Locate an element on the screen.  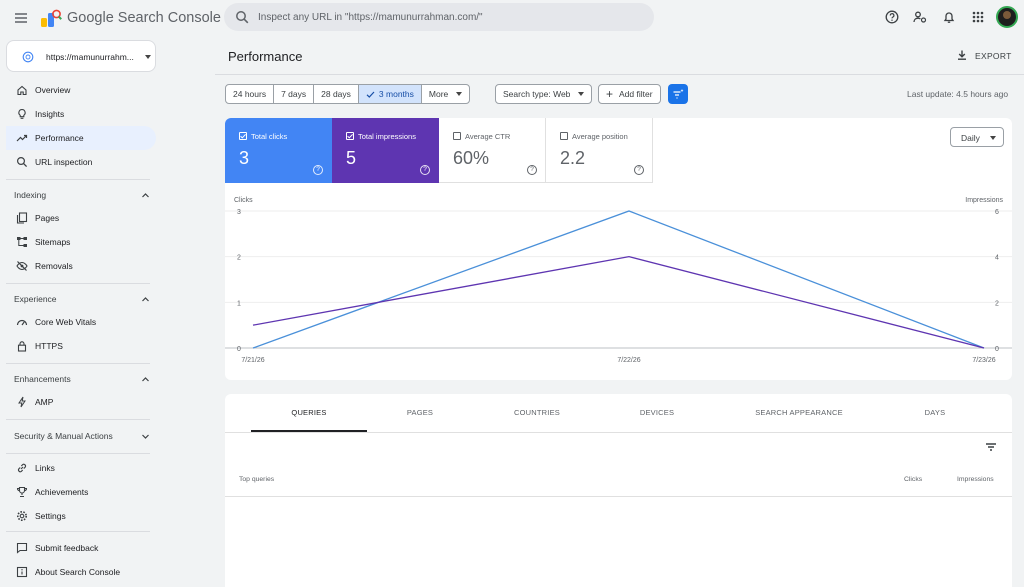
nav-pages: Pages is located at coordinates (81, 218).